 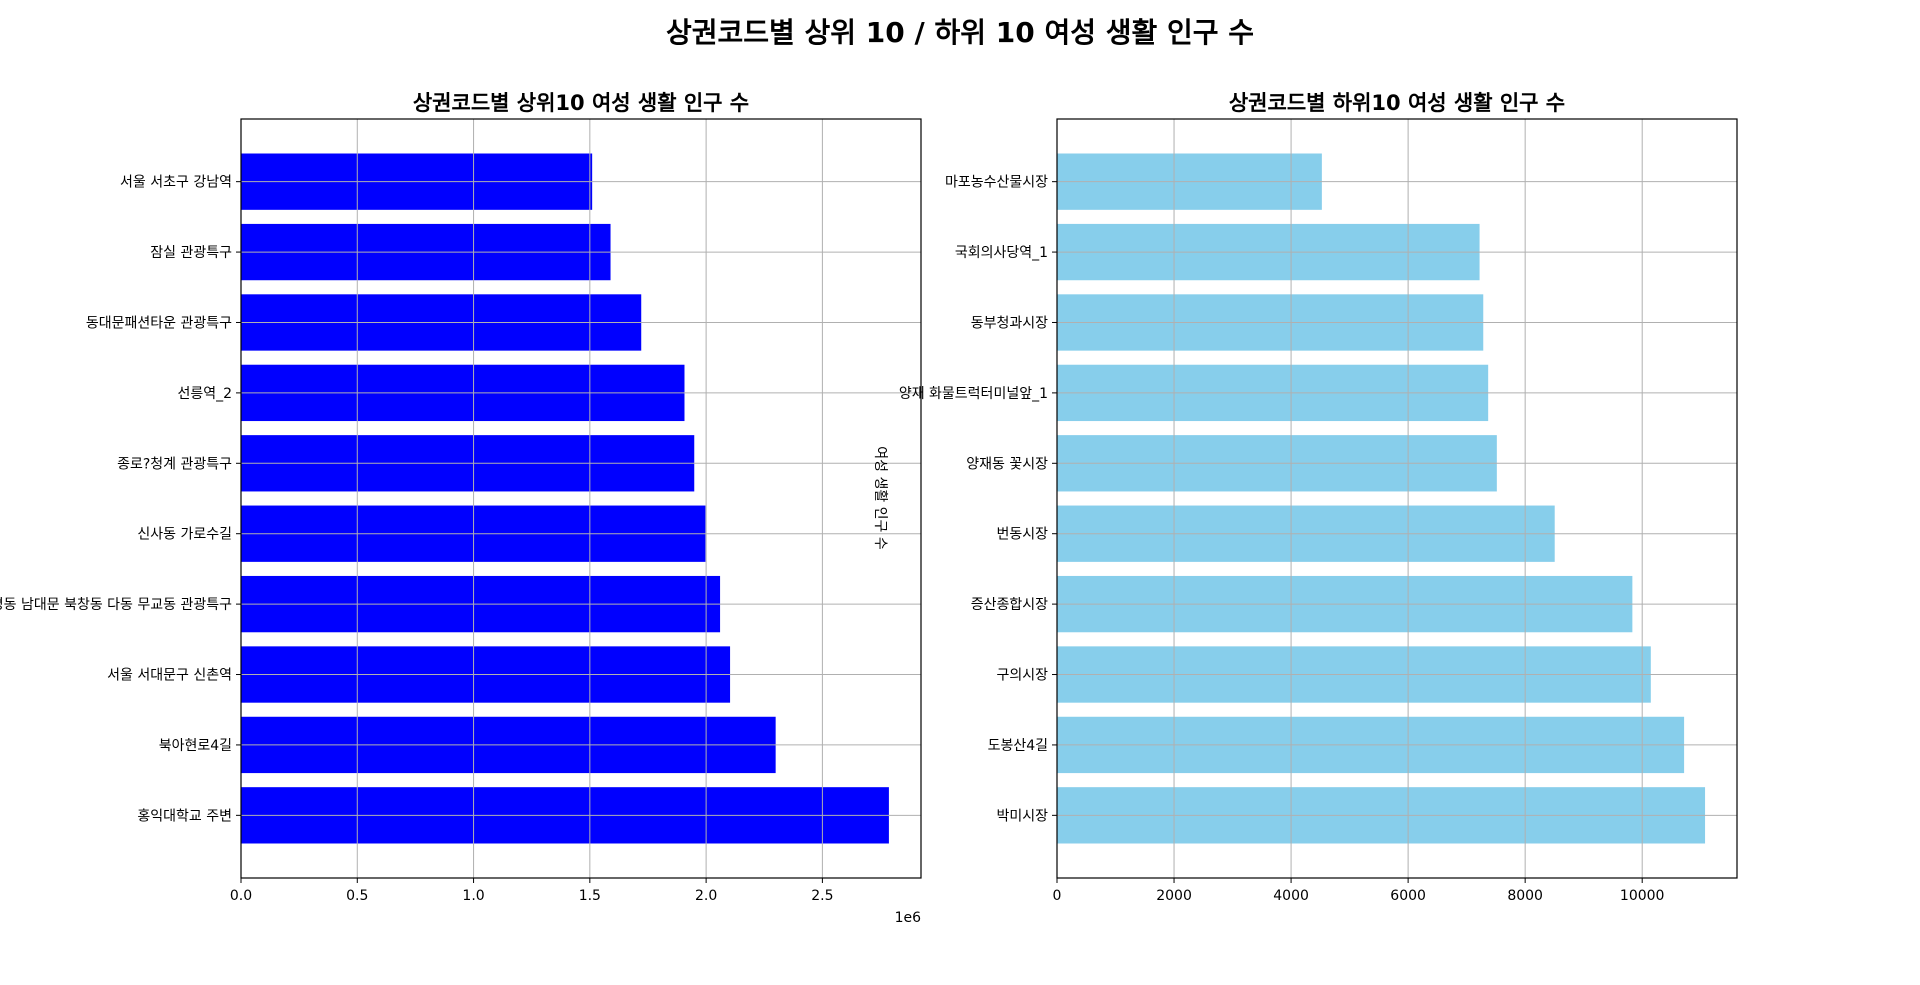 I want to click on y-axis-label: 여성 생활 인구 수, so click(x=880, y=498).